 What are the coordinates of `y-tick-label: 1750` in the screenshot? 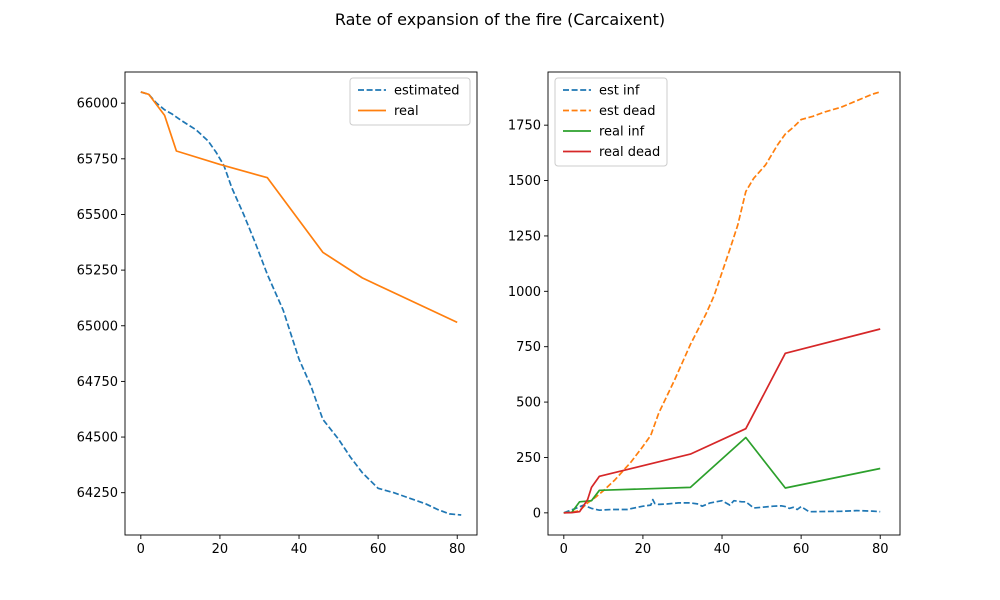 It's located at (524, 126).